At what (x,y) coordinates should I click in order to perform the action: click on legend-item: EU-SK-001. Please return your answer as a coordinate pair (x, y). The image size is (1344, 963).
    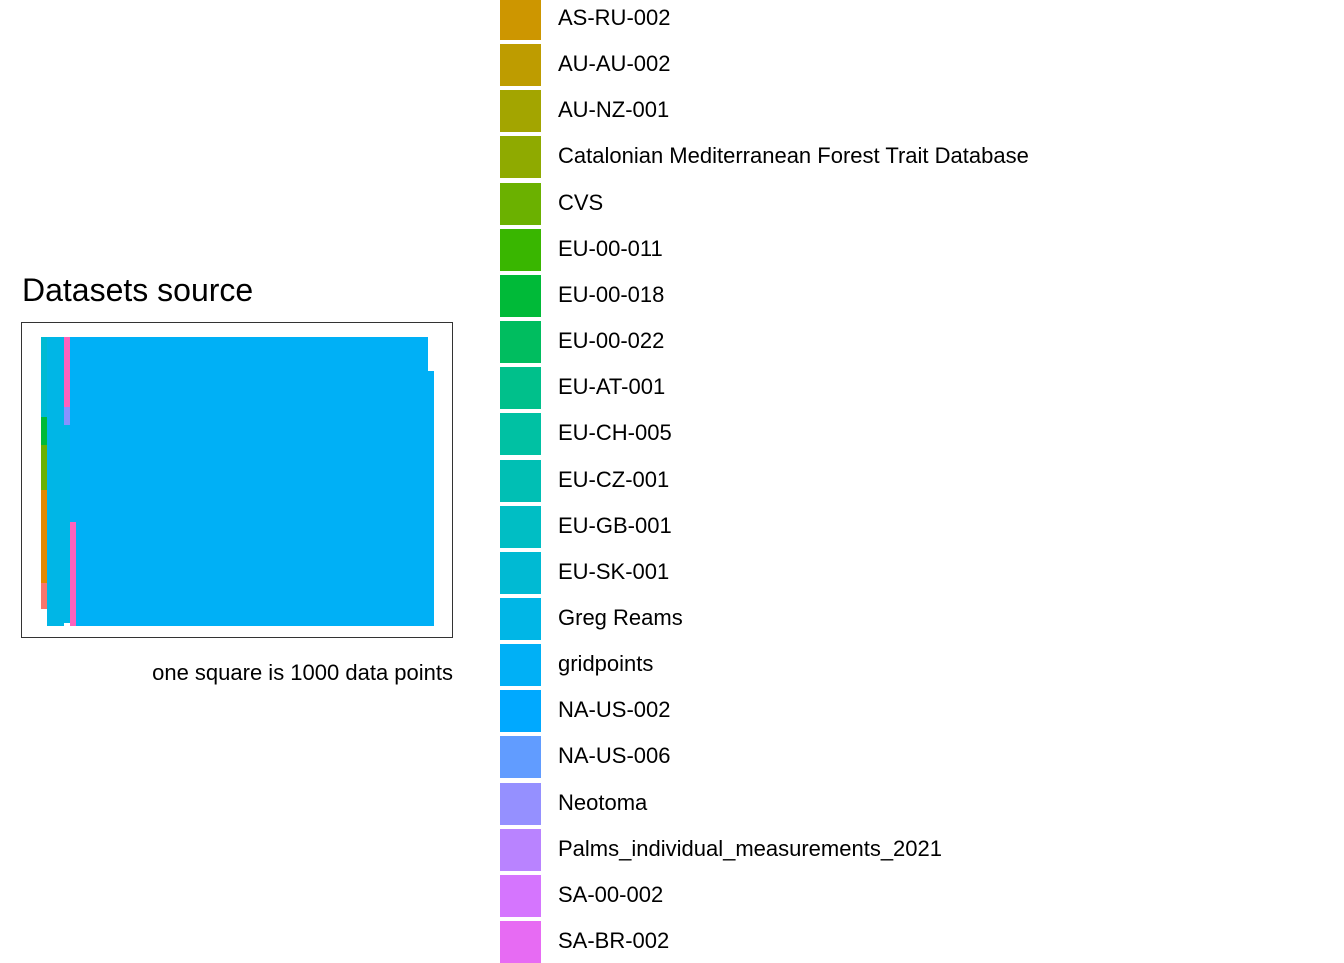
    Looking at the image, I should click on (900, 573).